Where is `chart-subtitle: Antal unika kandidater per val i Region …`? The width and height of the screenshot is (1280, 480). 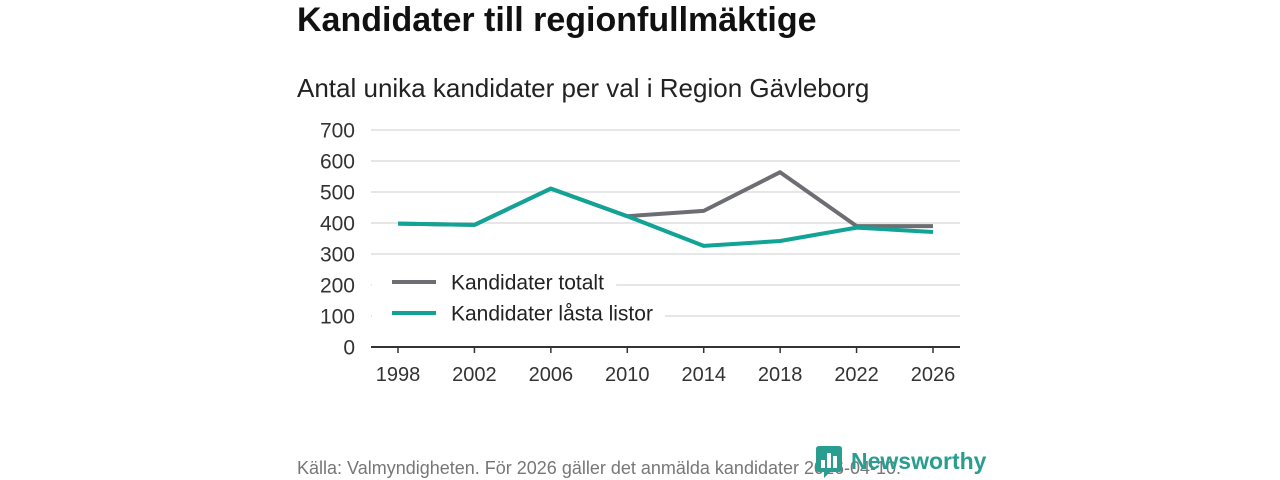
chart-subtitle: Antal unika kandidater per val i Region … is located at coordinates (583, 88).